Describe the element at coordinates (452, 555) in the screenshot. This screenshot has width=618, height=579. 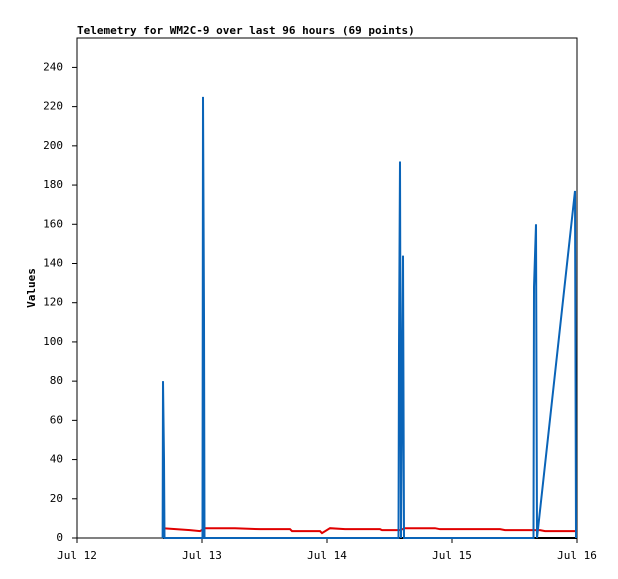
I see `x-tick-label: Jul 15` at that location.